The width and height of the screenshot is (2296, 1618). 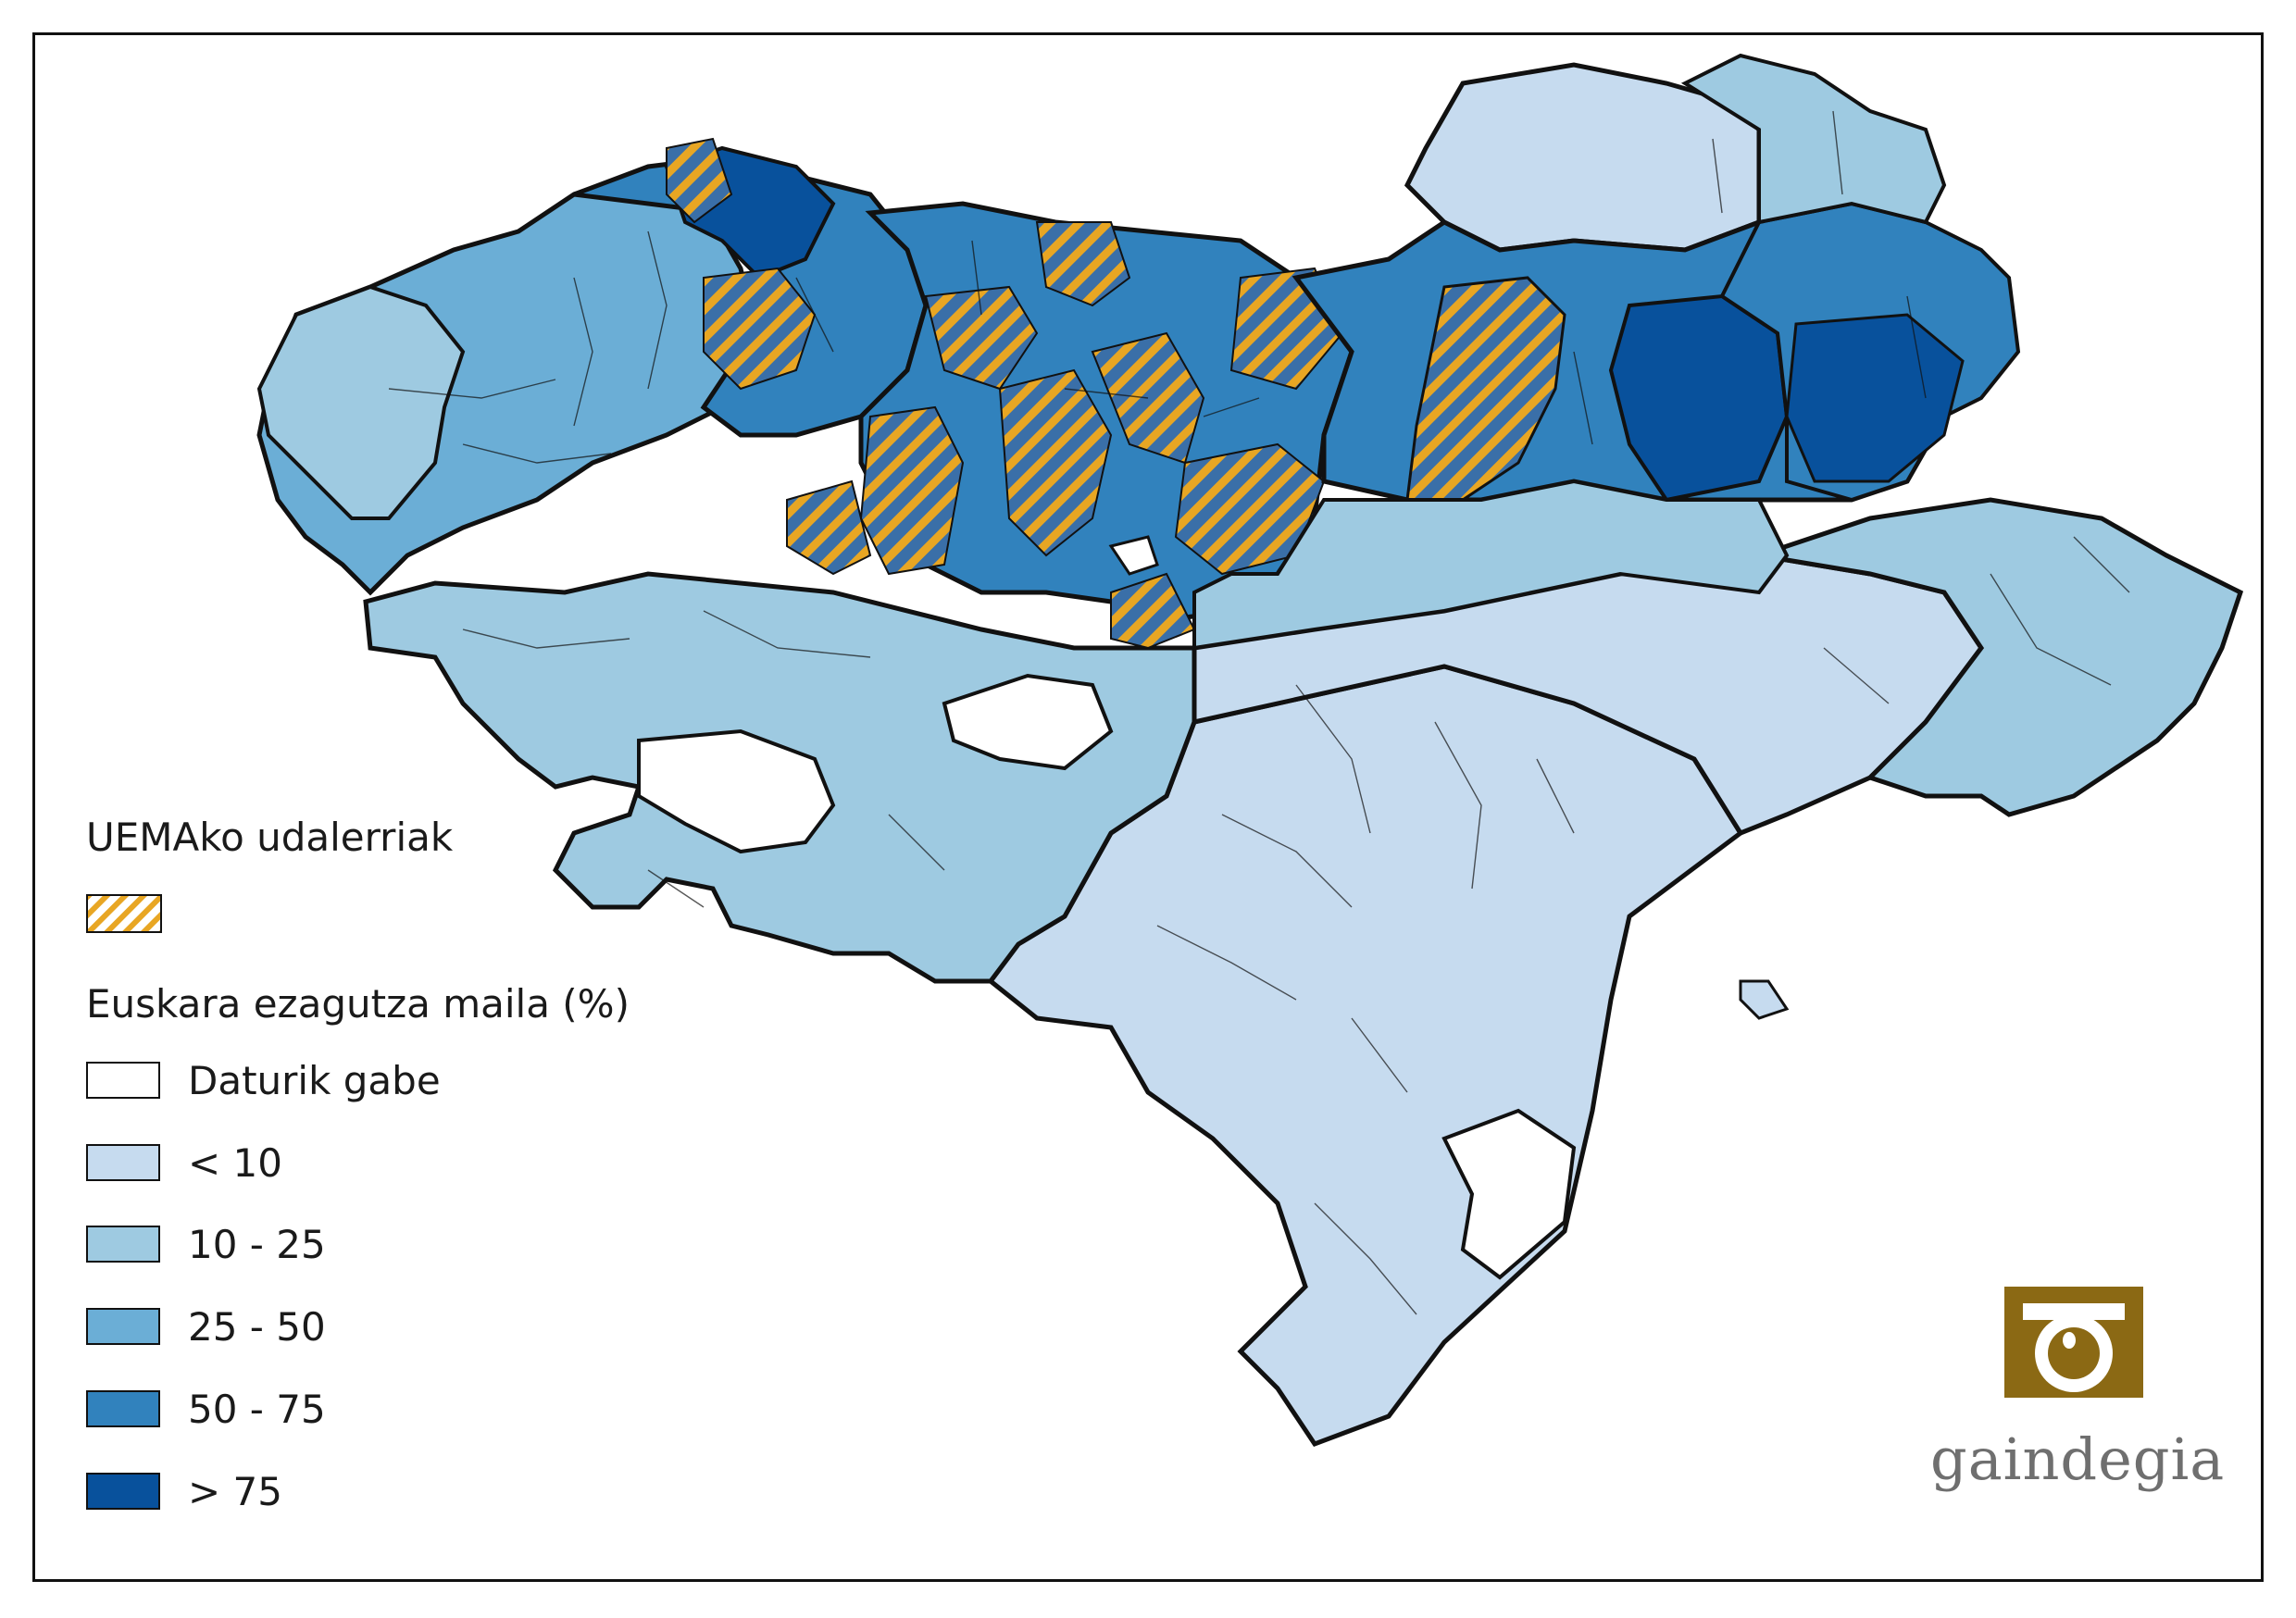 What do you see at coordinates (1485, 389) in the screenshot?
I see `uema-area-navarre` at bounding box center [1485, 389].